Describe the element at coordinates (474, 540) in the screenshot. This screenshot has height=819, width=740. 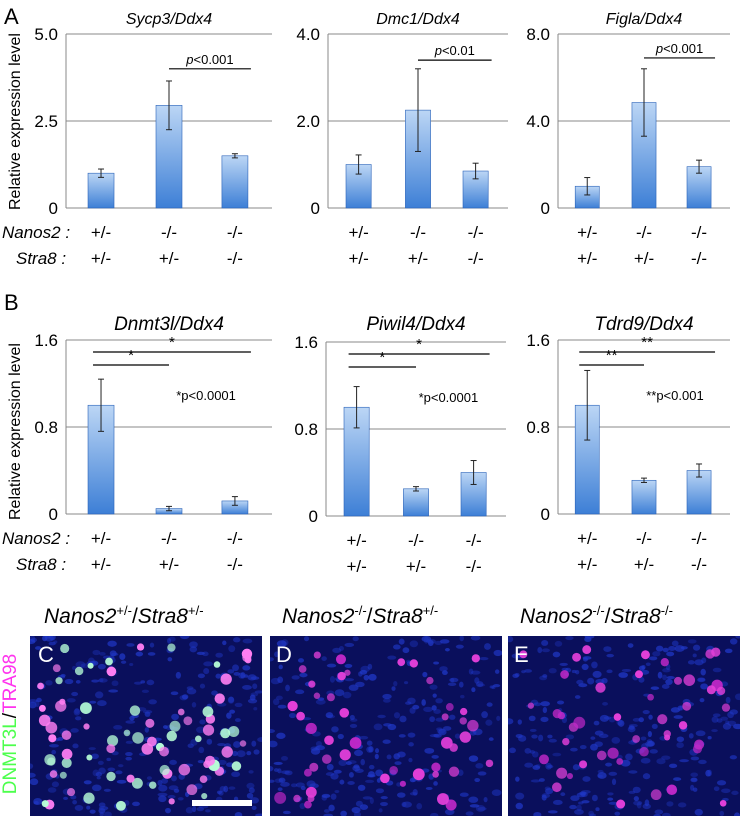
I see `genotype-nanos2: -/-` at that location.